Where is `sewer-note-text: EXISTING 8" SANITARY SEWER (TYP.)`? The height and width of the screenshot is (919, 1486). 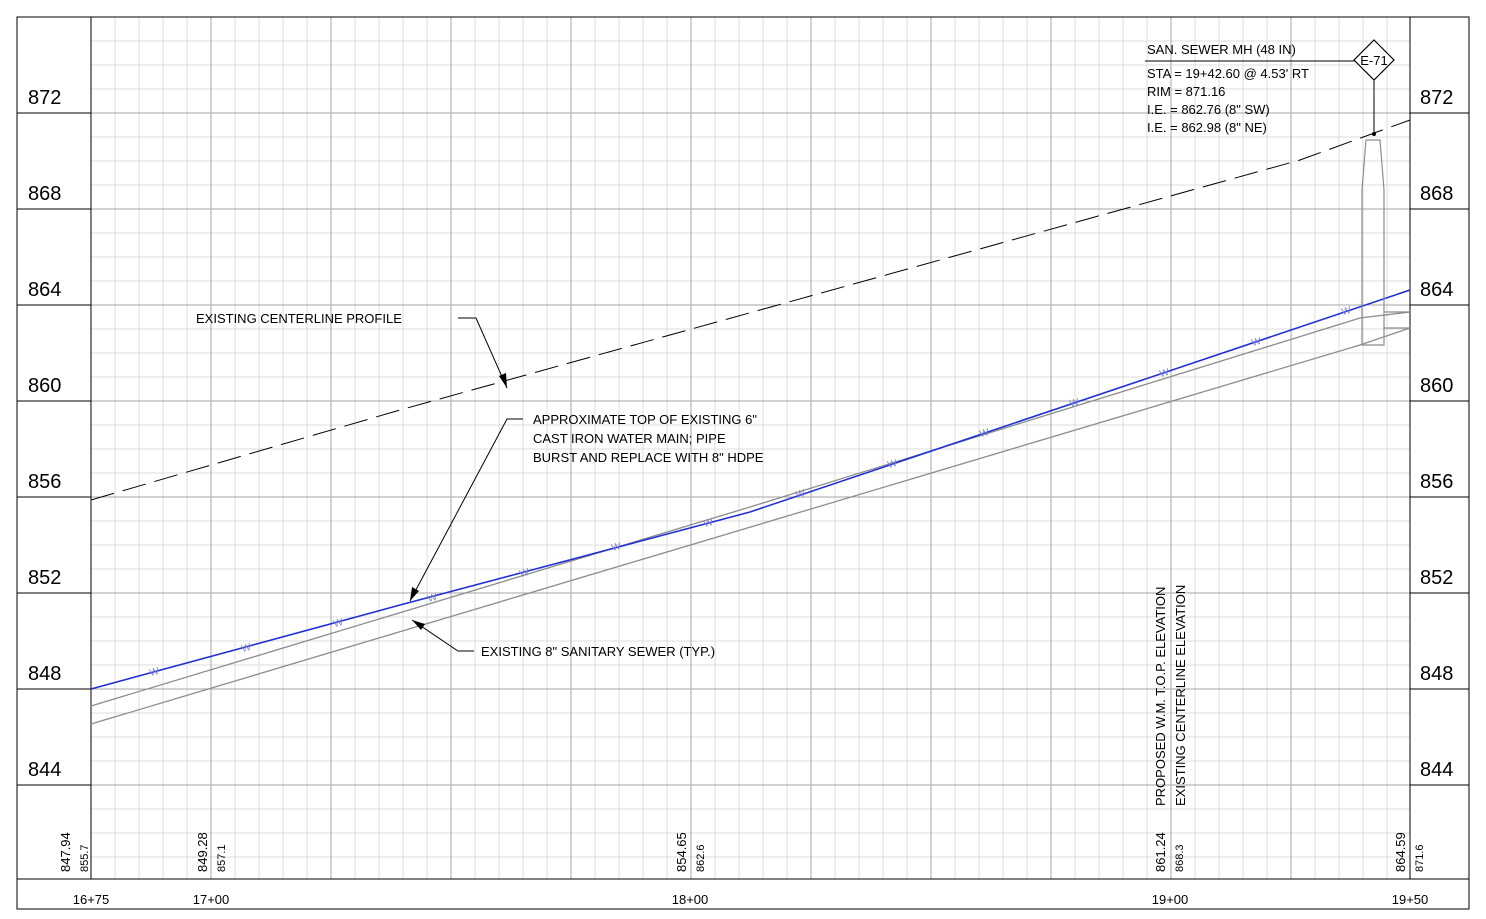 sewer-note-text: EXISTING 8" SANITARY SEWER (TYP.) is located at coordinates (598, 651).